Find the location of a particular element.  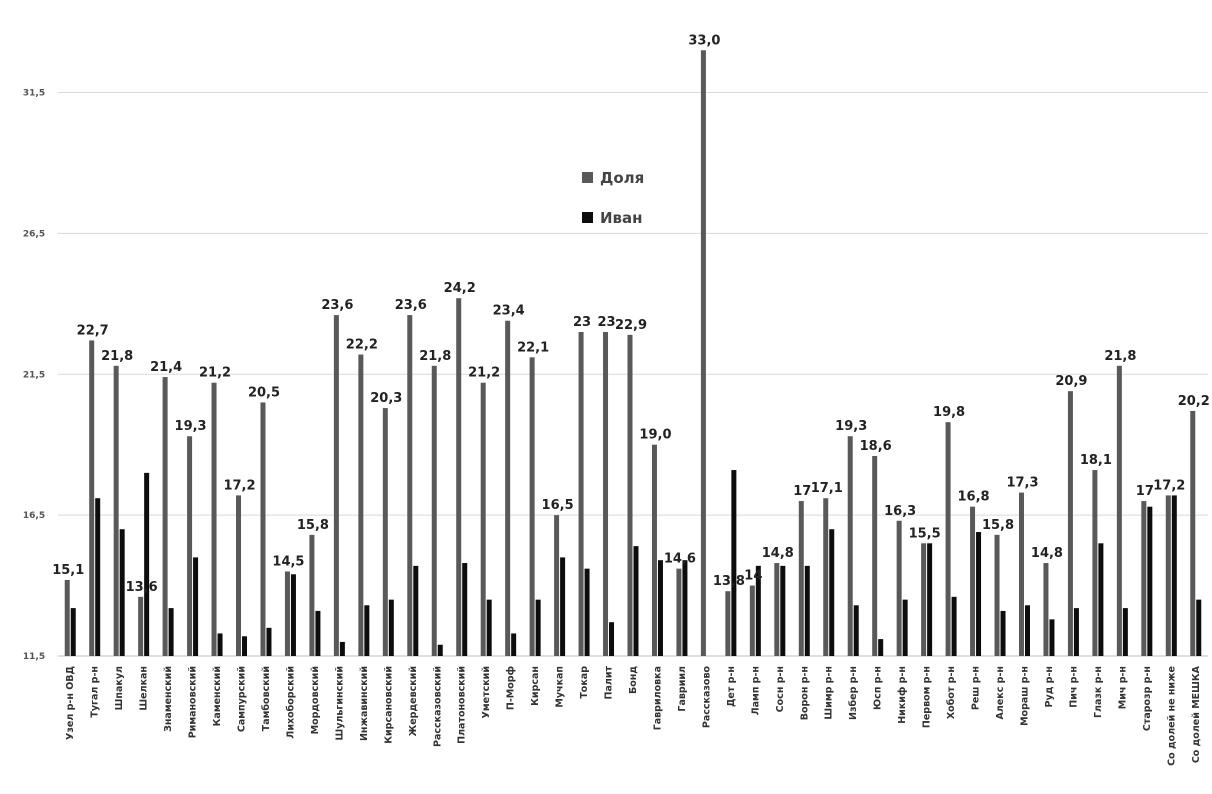

y-tick-label: 16,5 is located at coordinates (34, 516).